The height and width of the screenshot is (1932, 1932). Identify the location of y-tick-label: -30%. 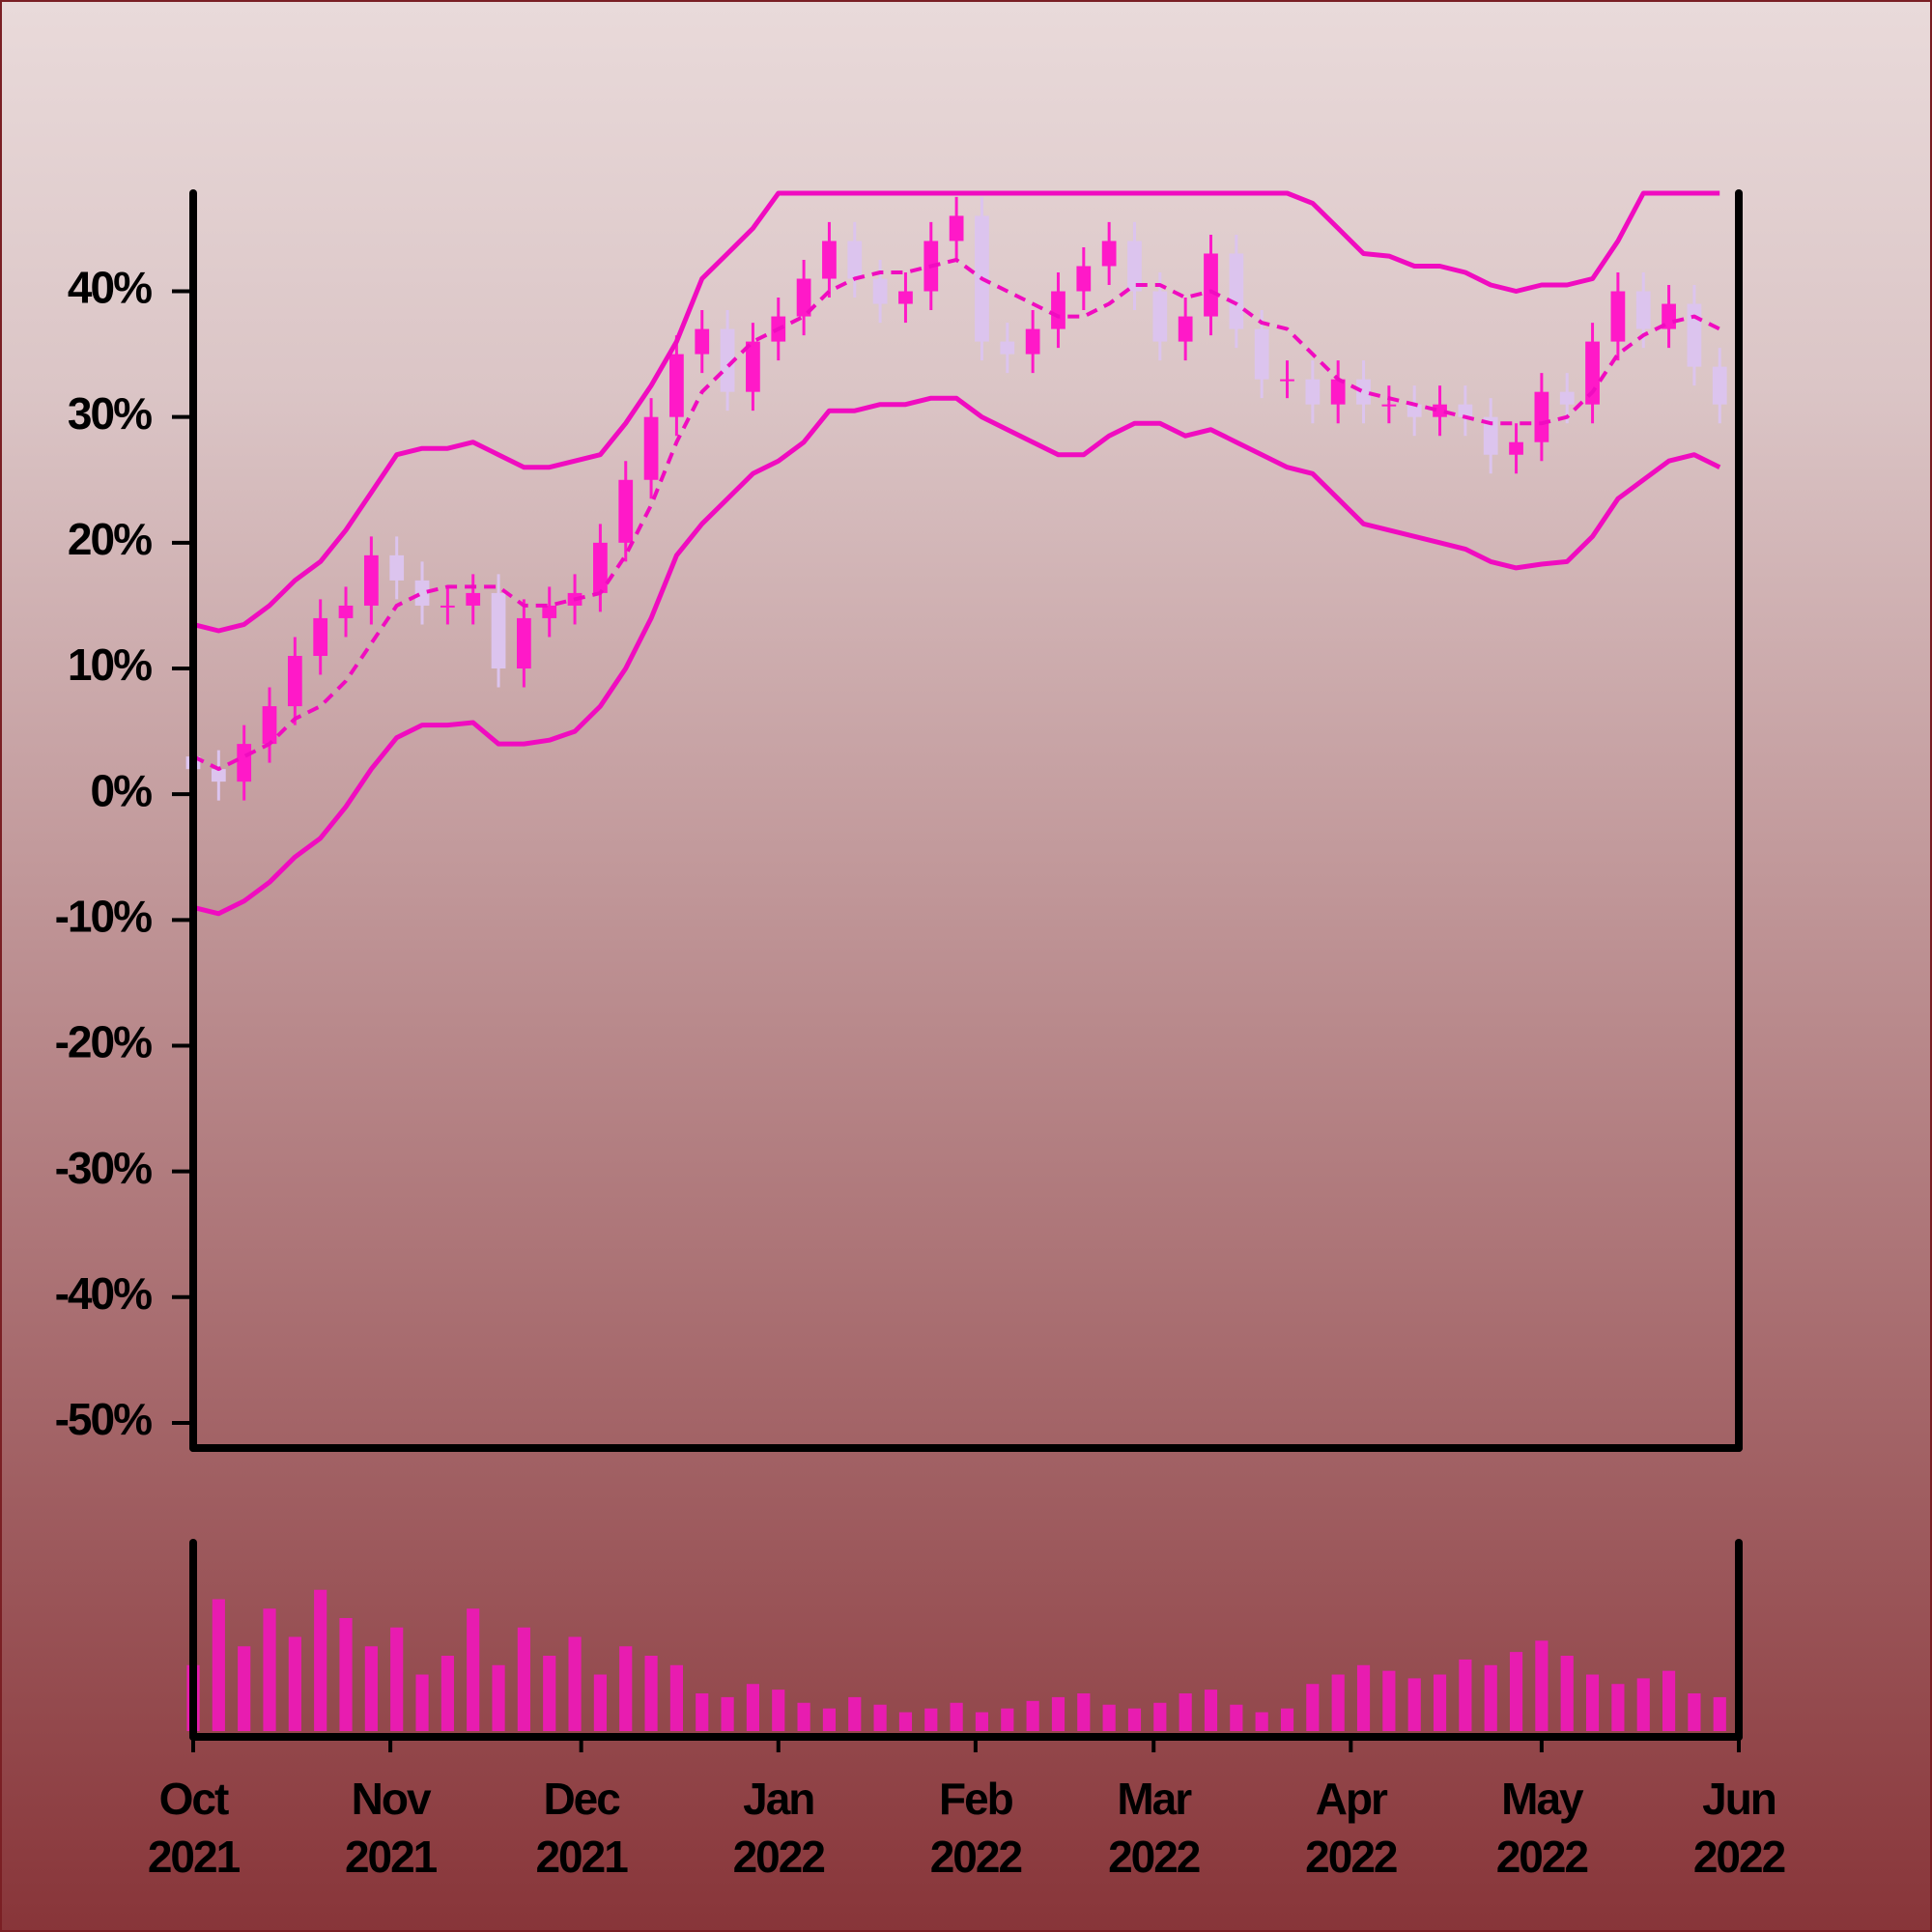
(103, 1168).